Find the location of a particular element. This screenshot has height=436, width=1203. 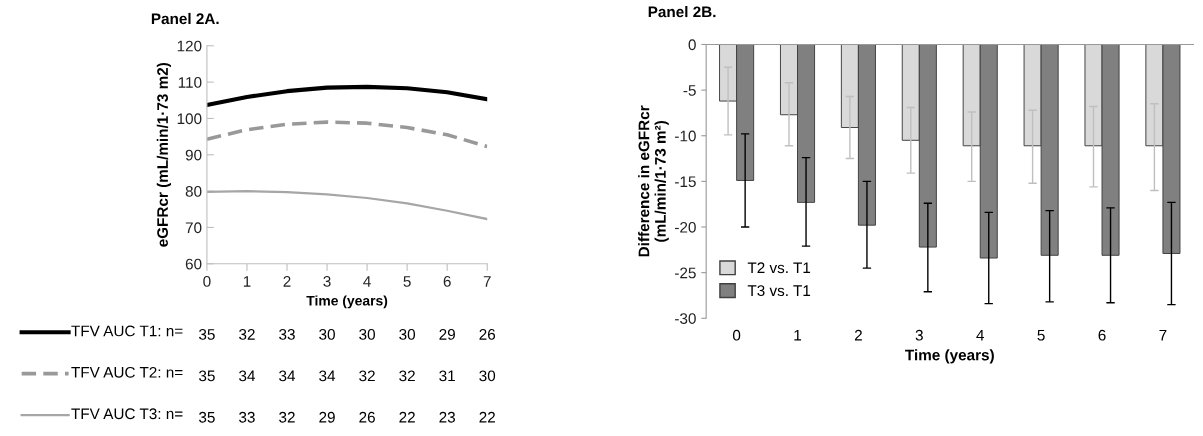

y-tick-label: -20 is located at coordinates (685, 227).